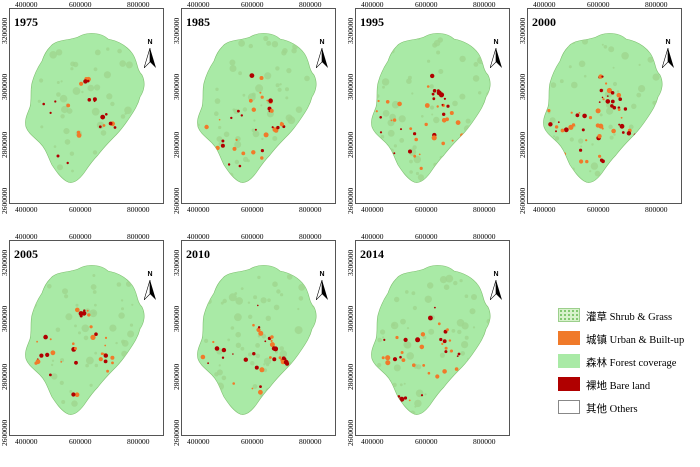 The width and height of the screenshot is (700, 467). I want to click on legend-label-forest: 森林 Forest coverage, so click(631, 363).